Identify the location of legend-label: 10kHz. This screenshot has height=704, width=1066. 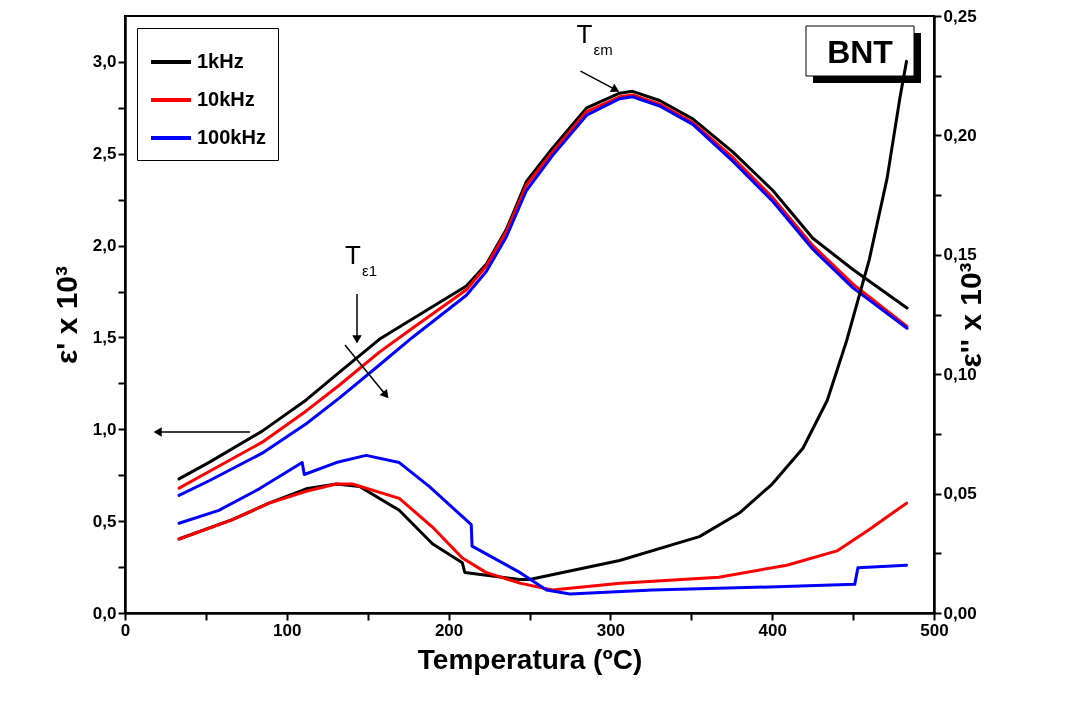
(226, 99).